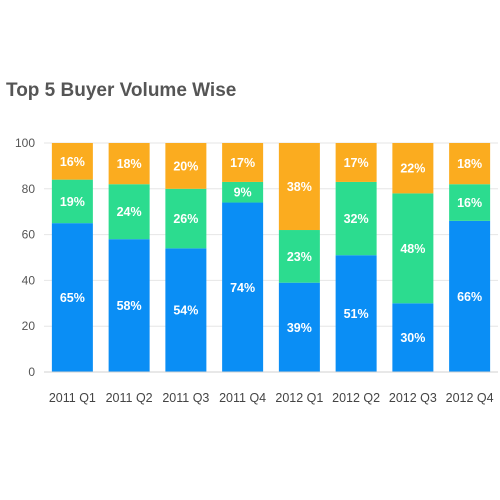 The height and width of the screenshot is (500, 500). What do you see at coordinates (29, 189) in the screenshot?
I see `y-tick-label: 80` at bounding box center [29, 189].